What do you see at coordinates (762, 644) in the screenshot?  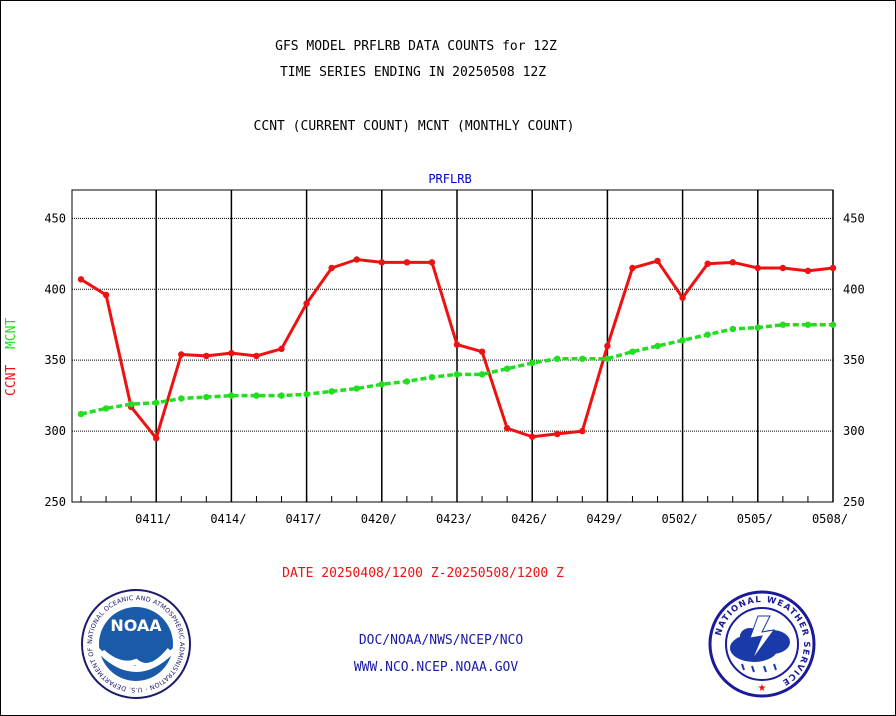 I see `nws-logo: ★ NATIONAL WEATHER SERVICE` at bounding box center [762, 644].